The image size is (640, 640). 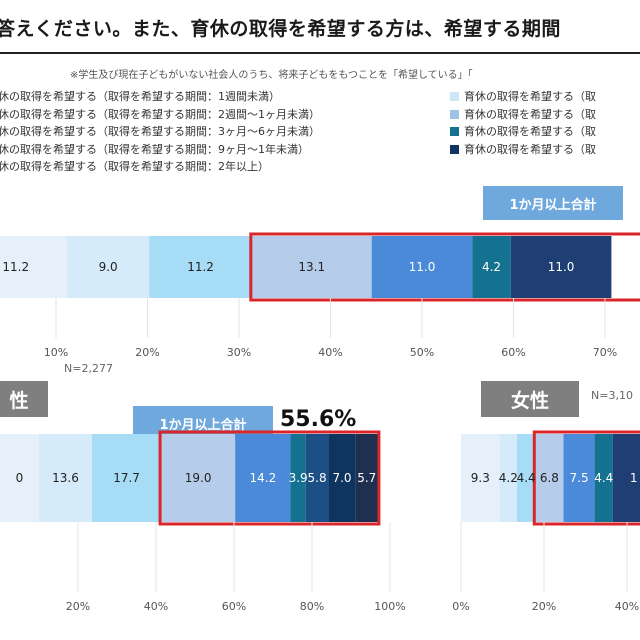 I want to click on legend-label: 休の取得を希望する（取得を希望する期間：2年以上）, so click(x=134, y=167).